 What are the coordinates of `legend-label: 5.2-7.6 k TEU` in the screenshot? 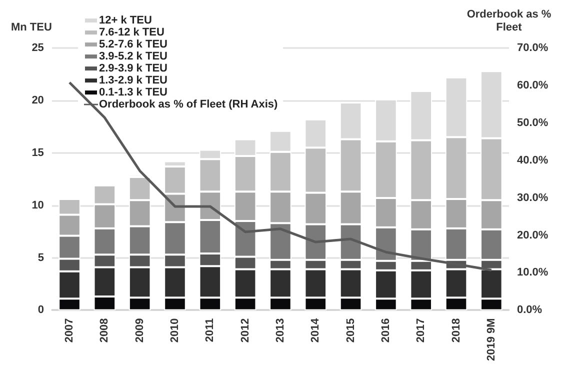 It's located at (133, 44).